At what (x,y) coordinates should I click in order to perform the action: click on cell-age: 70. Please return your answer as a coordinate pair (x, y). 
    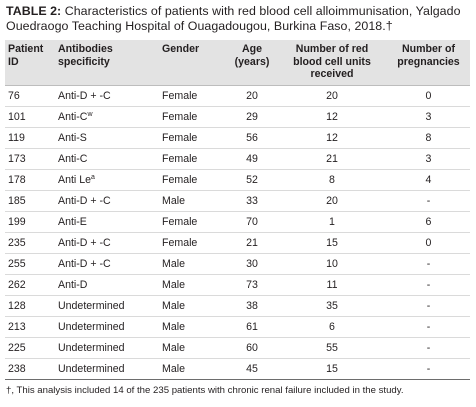
    Looking at the image, I should click on (252, 222).